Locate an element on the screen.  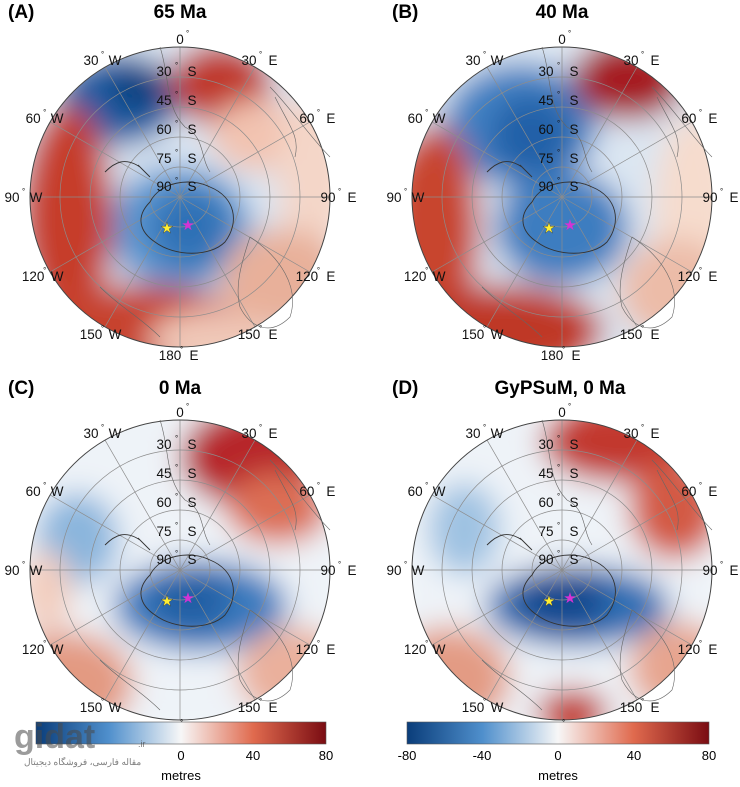
colorbar-right-tick-neg80: -80 is located at coordinates (407, 755).